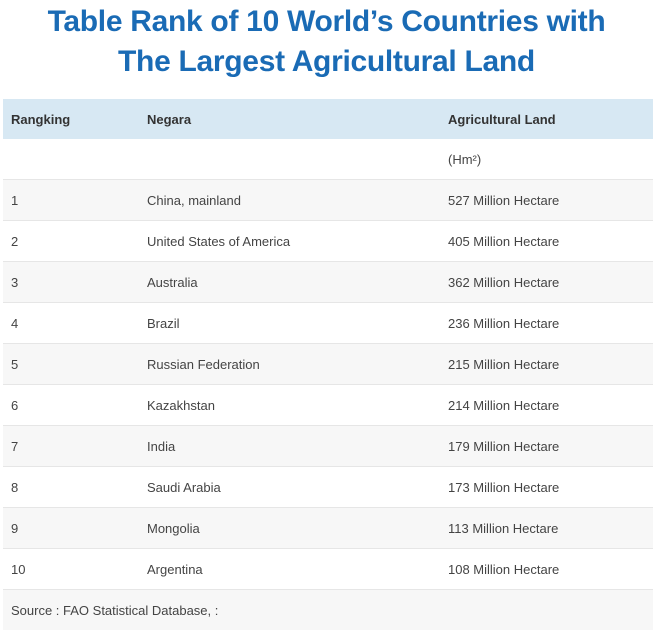 The height and width of the screenshot is (630, 653). I want to click on table-row: 3 Australia 362 Million Hectare, so click(328, 282).